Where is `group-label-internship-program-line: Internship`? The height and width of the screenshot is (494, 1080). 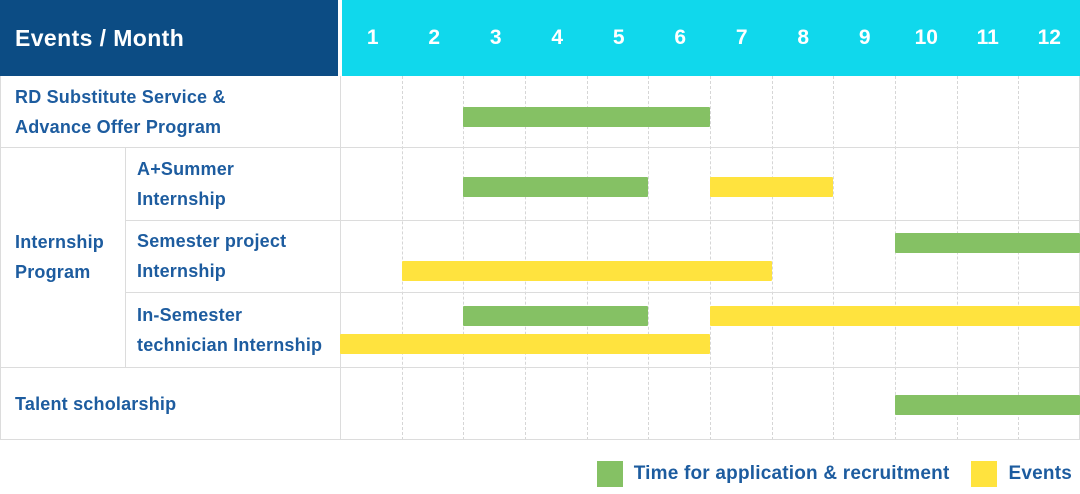 group-label-internship-program-line: Internship is located at coordinates (60, 242).